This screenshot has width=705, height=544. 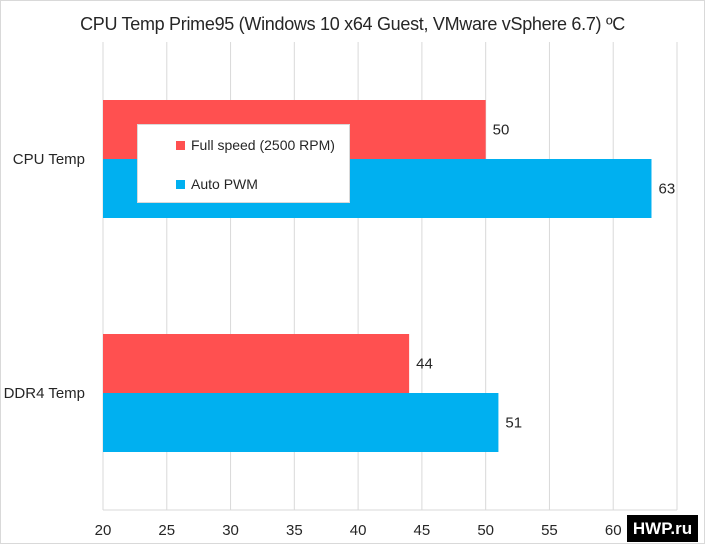 What do you see at coordinates (422, 530) in the screenshot?
I see `x-tick-label: 45` at bounding box center [422, 530].